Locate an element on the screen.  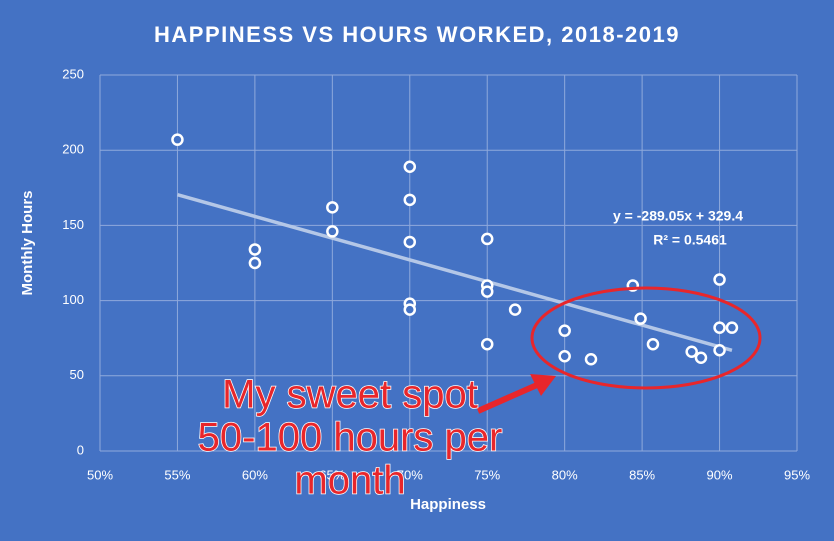
y-tick-label: 250 is located at coordinates (73, 73).